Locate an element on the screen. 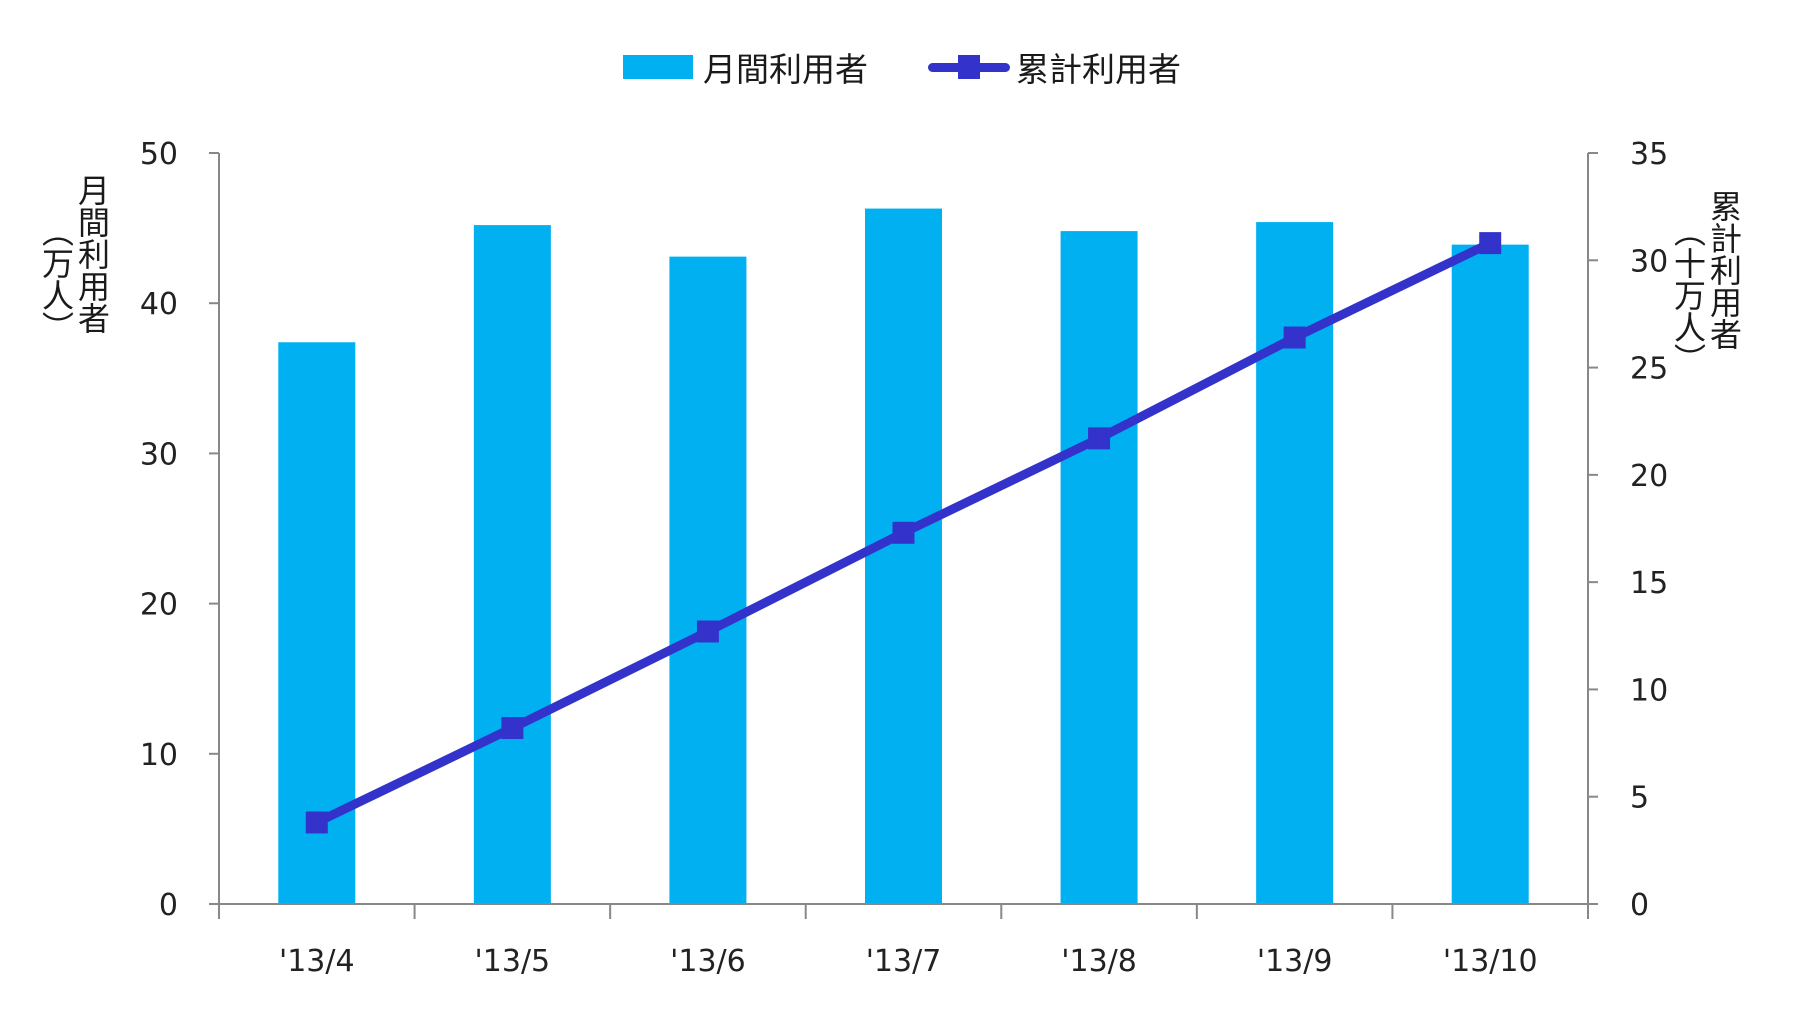 This screenshot has height=1018, width=1807. x-axis-category-label: '13/4 is located at coordinates (317, 961).